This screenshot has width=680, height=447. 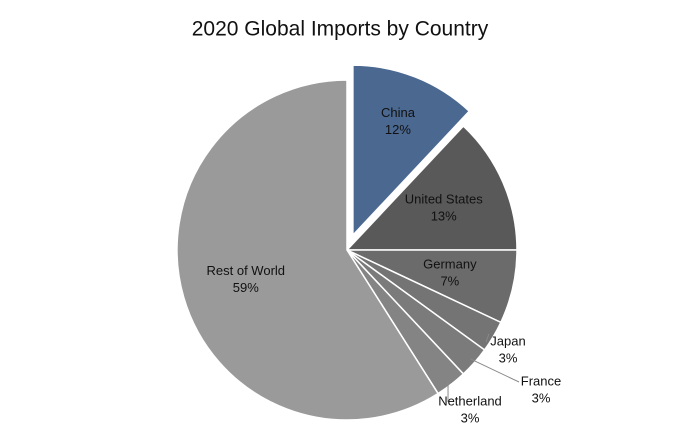 What do you see at coordinates (444, 216) in the screenshot?
I see `slice-value-label: 13%` at bounding box center [444, 216].